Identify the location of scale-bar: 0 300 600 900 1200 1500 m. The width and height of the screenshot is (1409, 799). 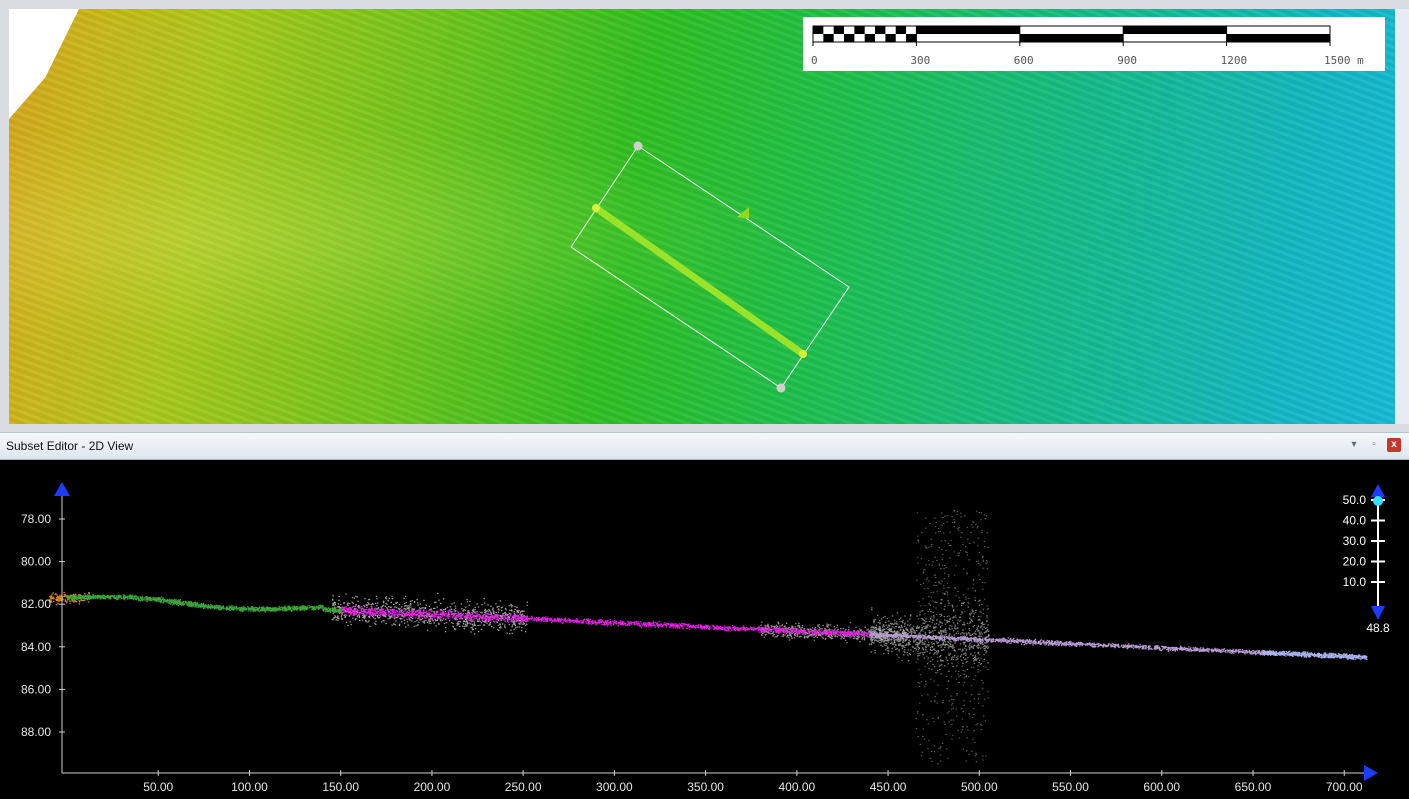
(1094, 44).